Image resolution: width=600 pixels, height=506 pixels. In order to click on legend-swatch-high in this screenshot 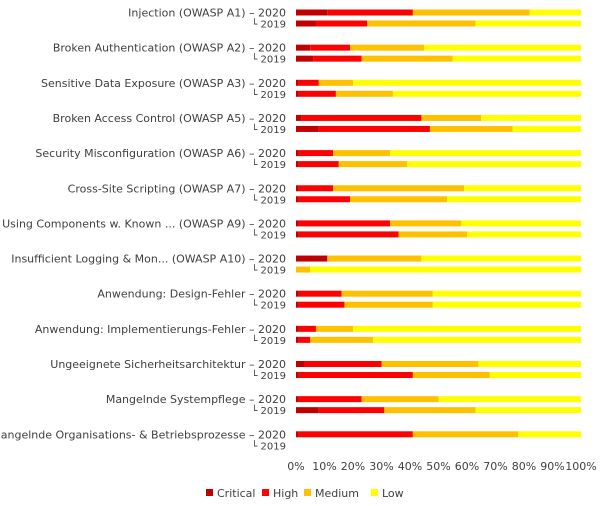, I will do `click(265, 492)`.